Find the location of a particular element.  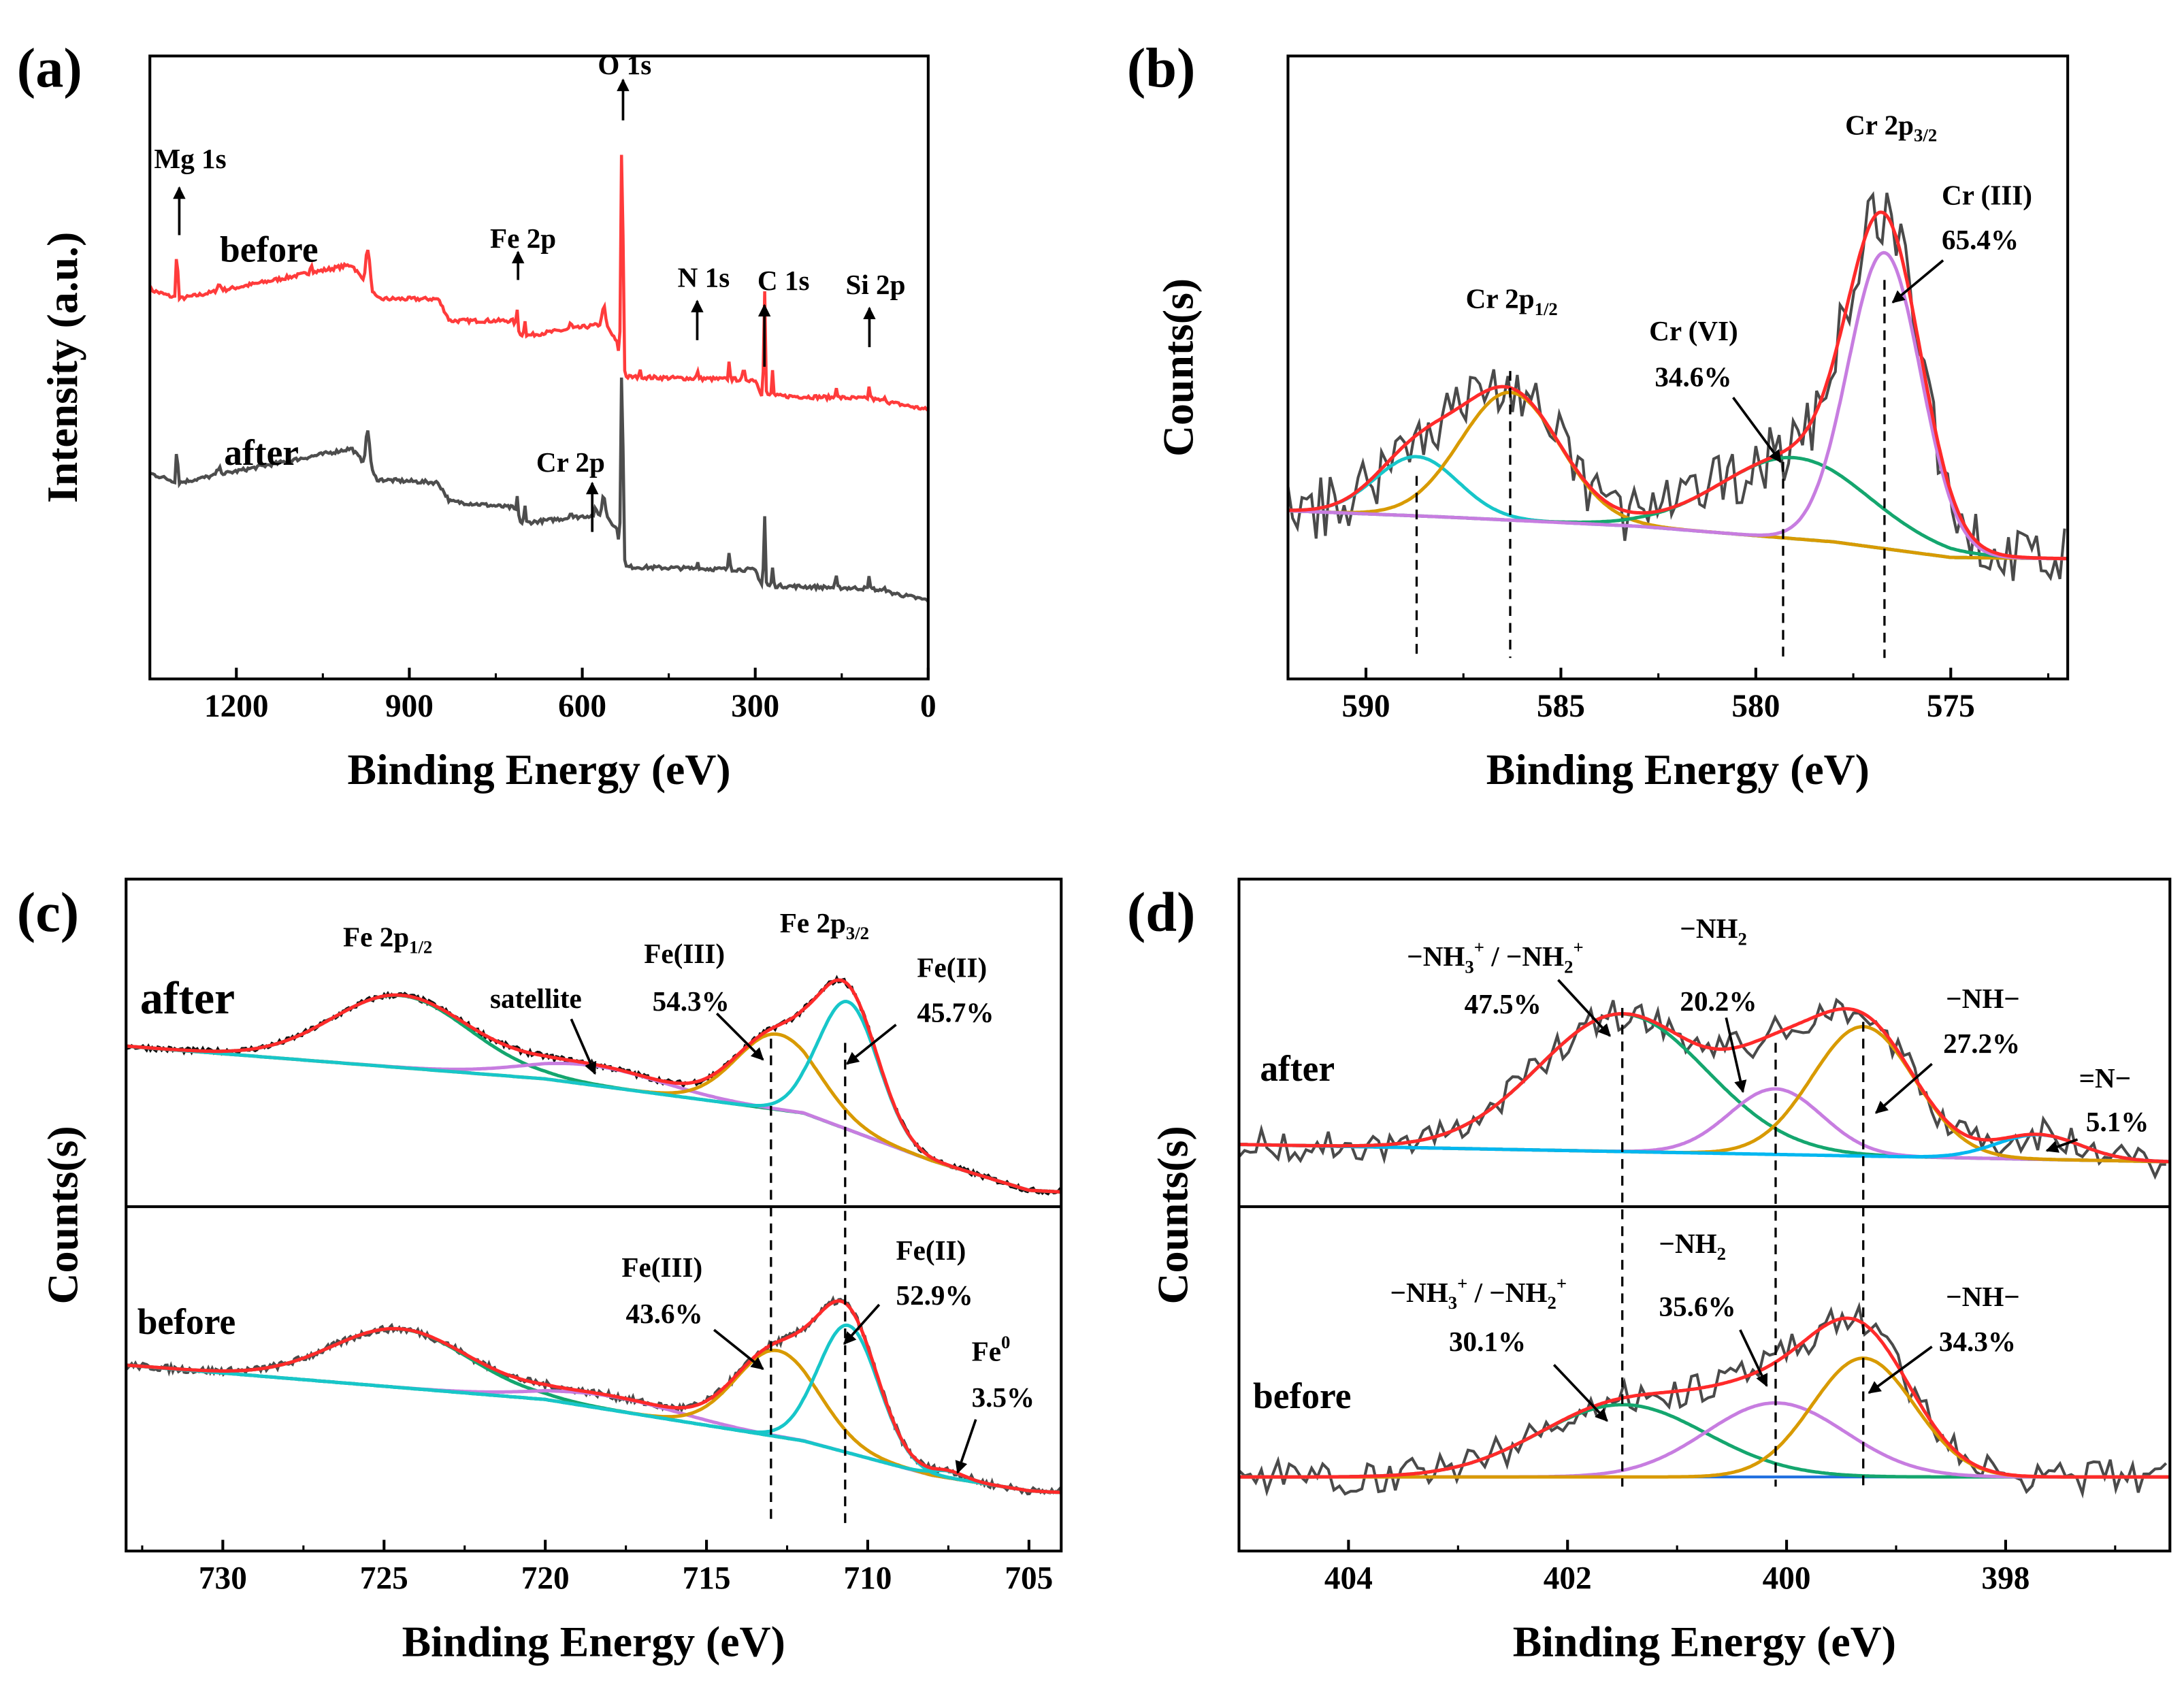

raw-data-before is located at coordinates (1703, 1400).